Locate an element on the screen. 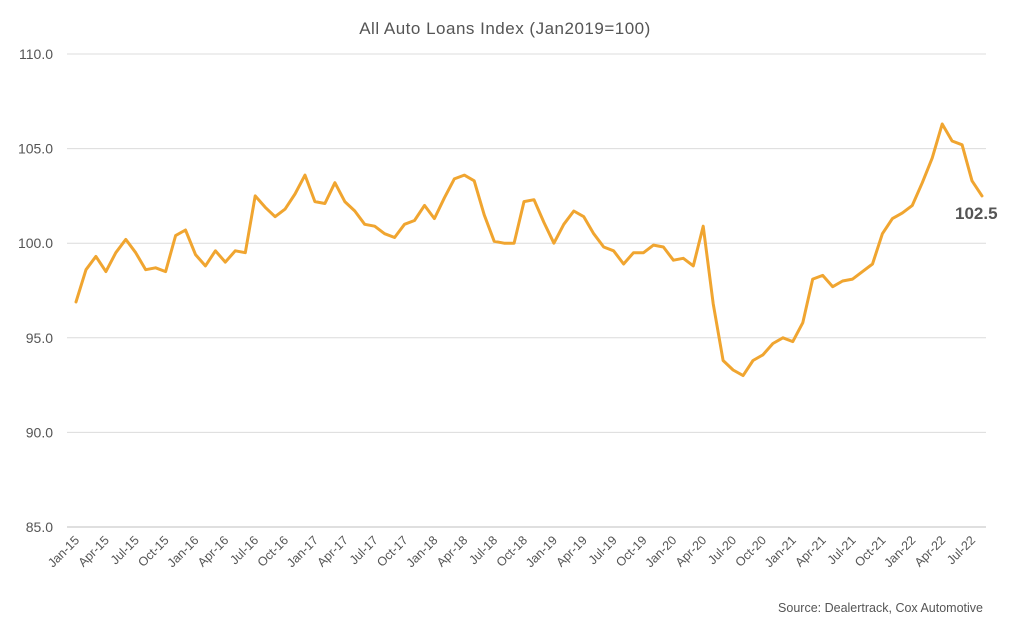  source-note: Source: Dealertrack, Cox Automotive is located at coordinates (880, 608).